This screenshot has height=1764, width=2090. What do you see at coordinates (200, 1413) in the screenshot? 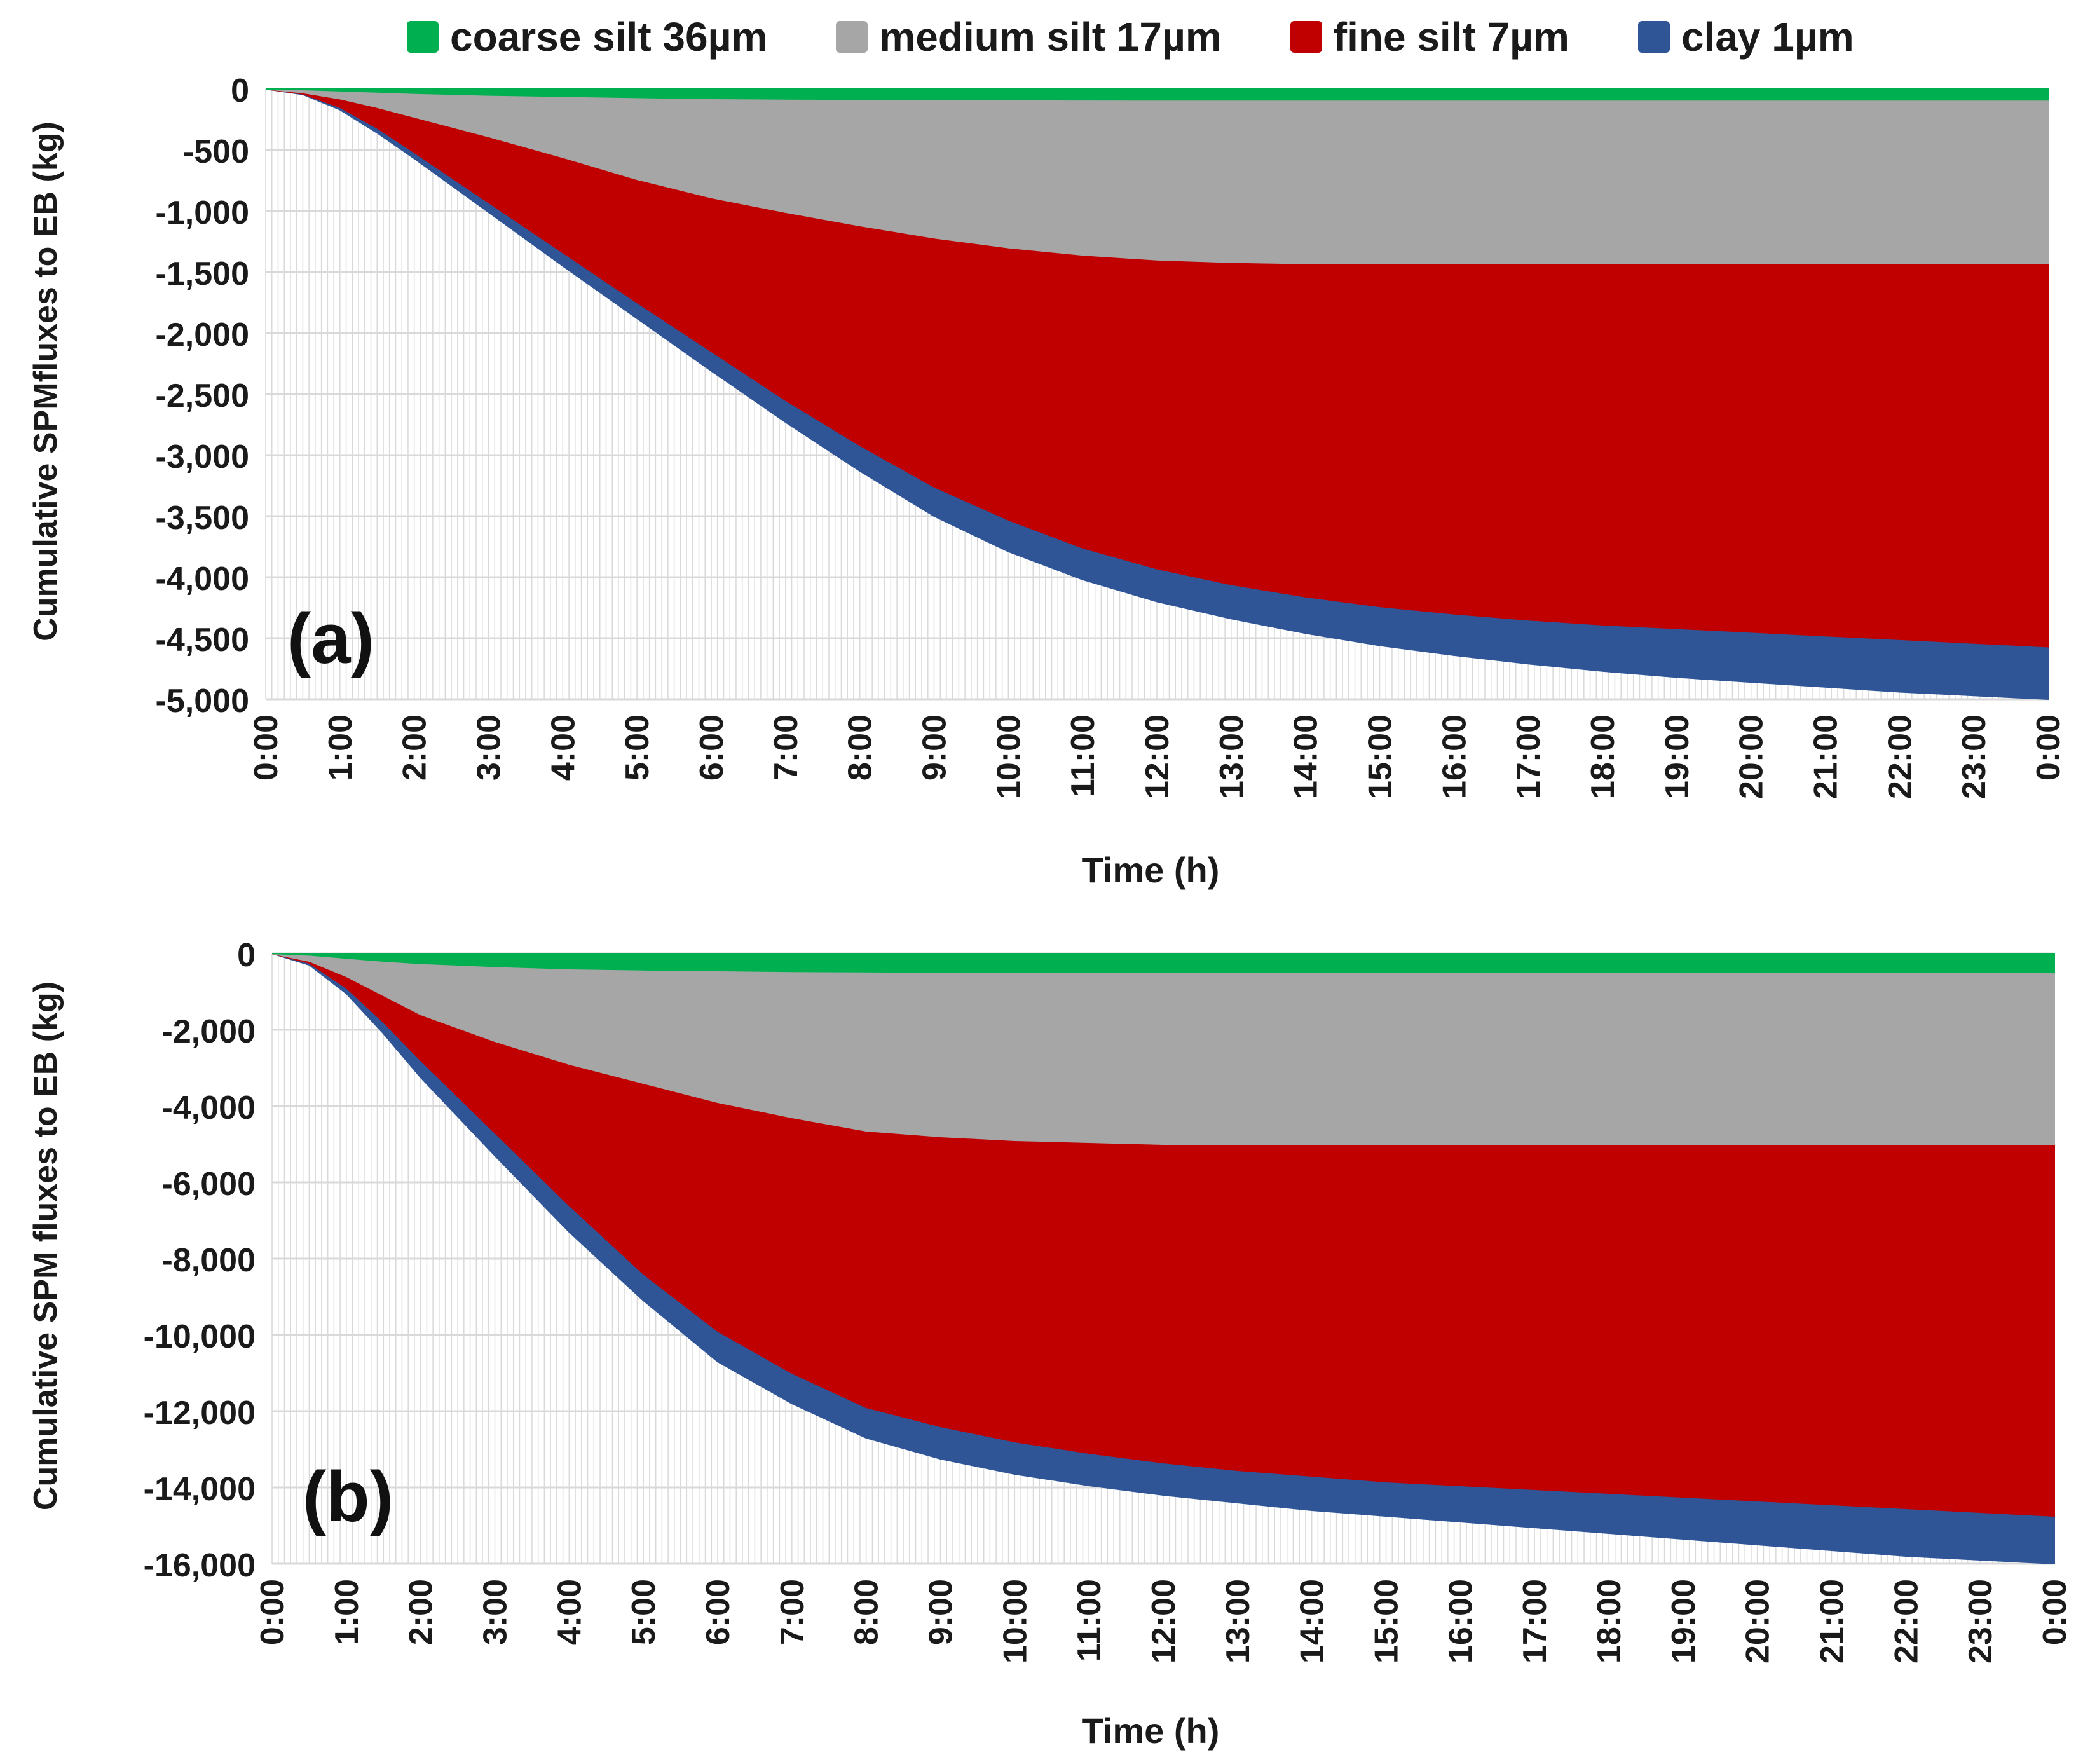
I see `y-tick-label: -12,000` at bounding box center [200, 1413].